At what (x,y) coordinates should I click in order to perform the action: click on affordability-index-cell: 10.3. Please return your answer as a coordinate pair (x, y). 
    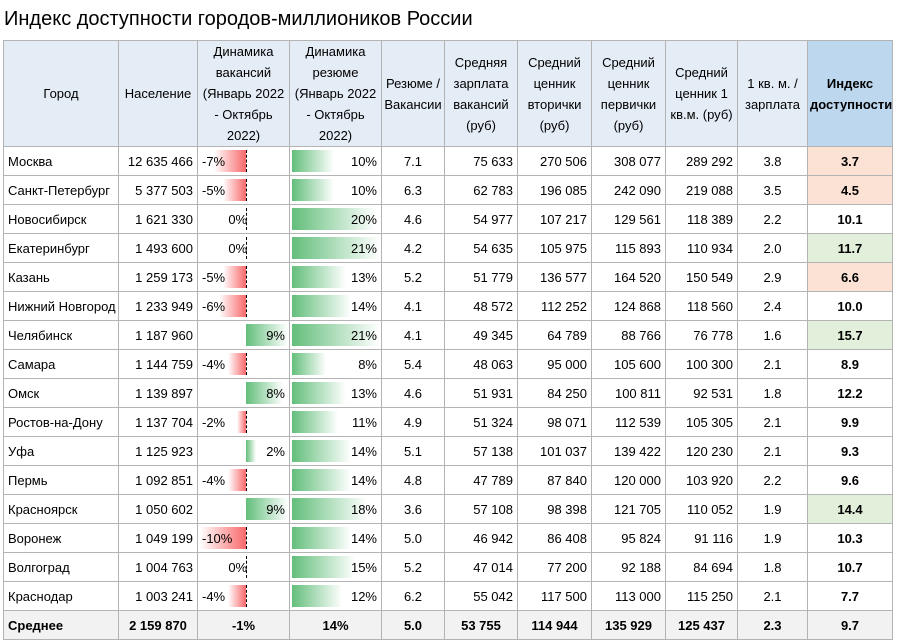
    Looking at the image, I should click on (850, 538).